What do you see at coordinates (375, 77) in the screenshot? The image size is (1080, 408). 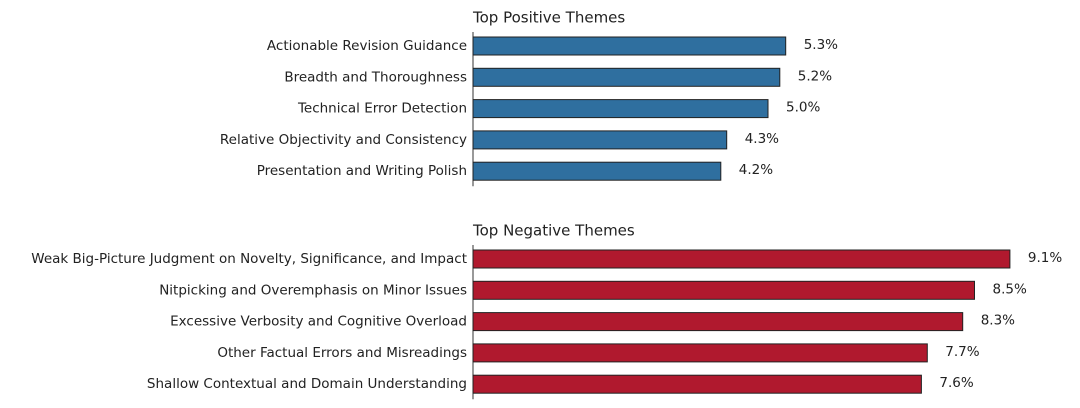 I see `y-tick-label: Breadth and Thoroughness` at bounding box center [375, 77].